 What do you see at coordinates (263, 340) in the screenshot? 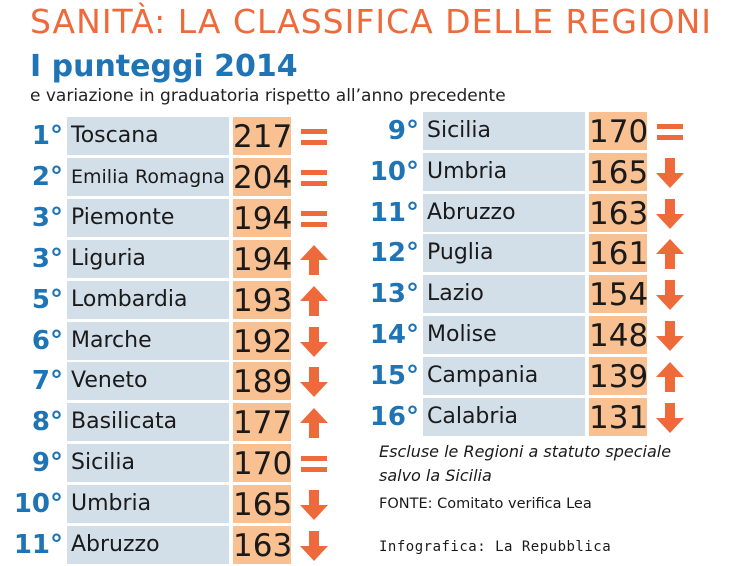
I see `score-value: 192` at bounding box center [263, 340].